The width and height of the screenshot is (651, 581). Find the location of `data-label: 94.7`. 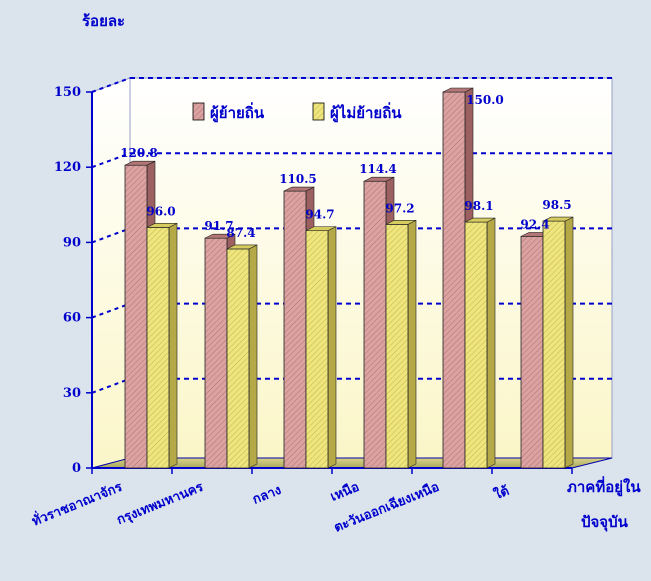

data-label: 94.7 is located at coordinates (319, 215).